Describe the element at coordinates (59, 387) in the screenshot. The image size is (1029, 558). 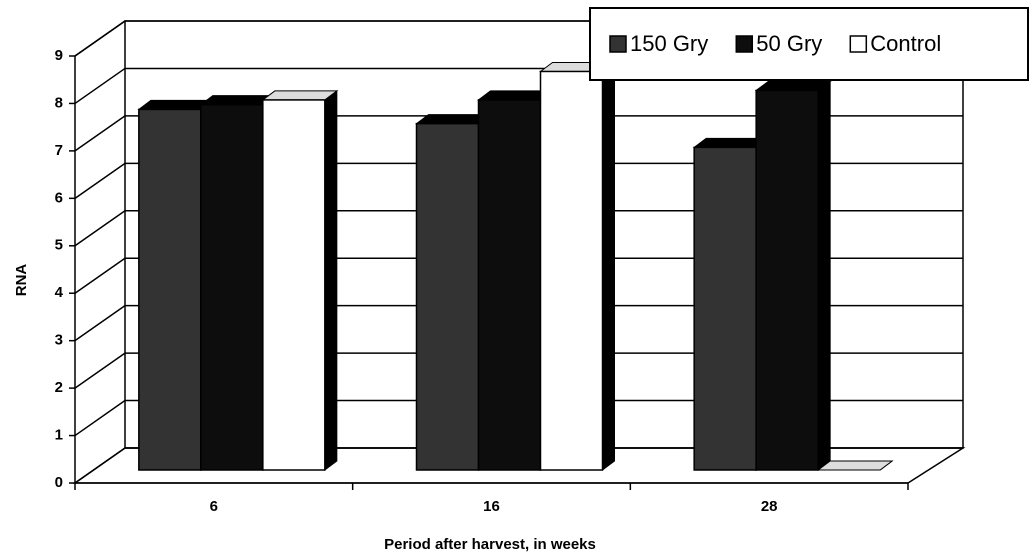
I see `y-tick-label: 2` at that location.